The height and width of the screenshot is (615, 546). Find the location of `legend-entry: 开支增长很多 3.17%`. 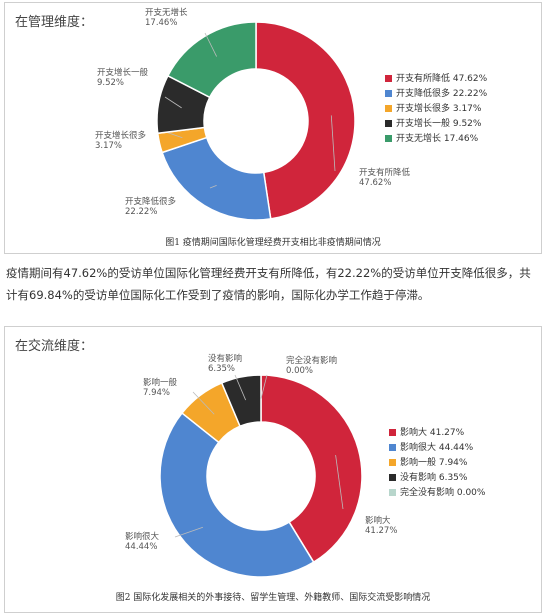

legend-entry: 开支增长很多 3.17% is located at coordinates (439, 108).